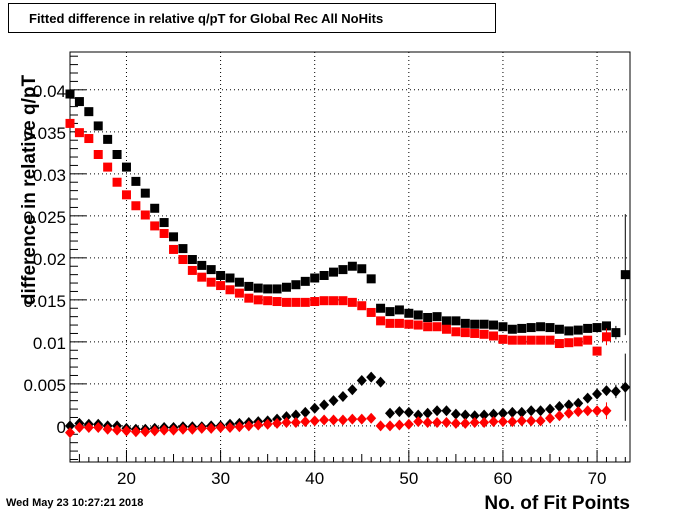  Describe the element at coordinates (408, 478) in the screenshot. I see `x-tick-label-3: 50` at that location.